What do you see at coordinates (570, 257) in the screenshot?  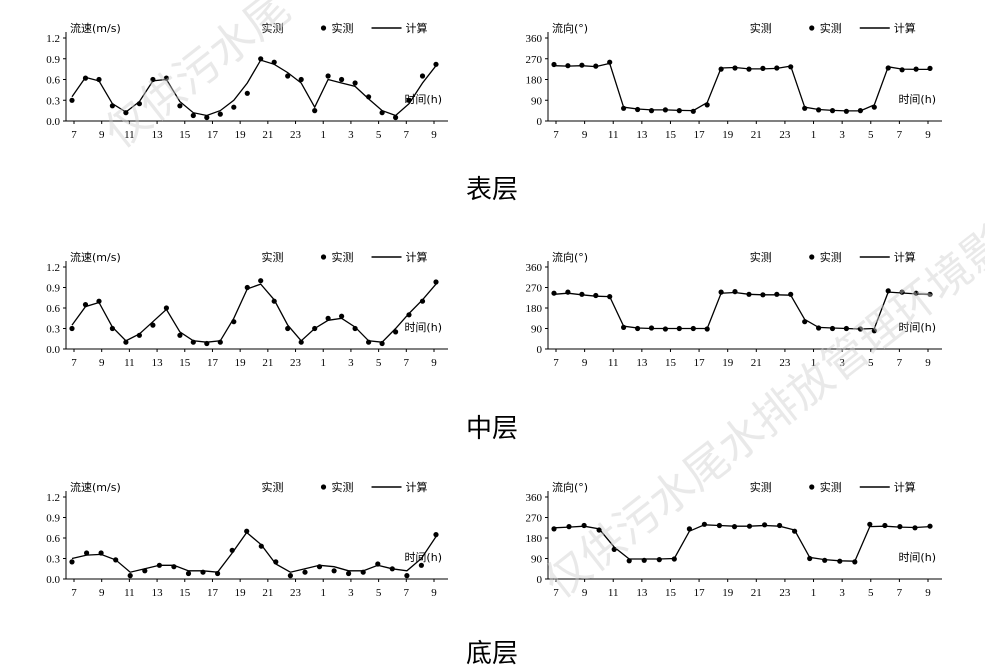 I see `y-axis-title: 流向(°)` at bounding box center [570, 257].